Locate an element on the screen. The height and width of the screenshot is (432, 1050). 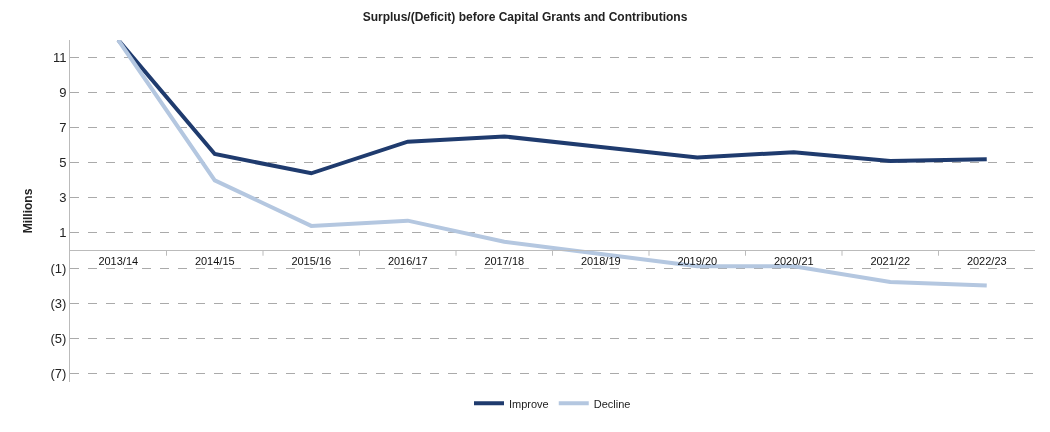
x-tick-label: 2013/14 is located at coordinates (118, 260).